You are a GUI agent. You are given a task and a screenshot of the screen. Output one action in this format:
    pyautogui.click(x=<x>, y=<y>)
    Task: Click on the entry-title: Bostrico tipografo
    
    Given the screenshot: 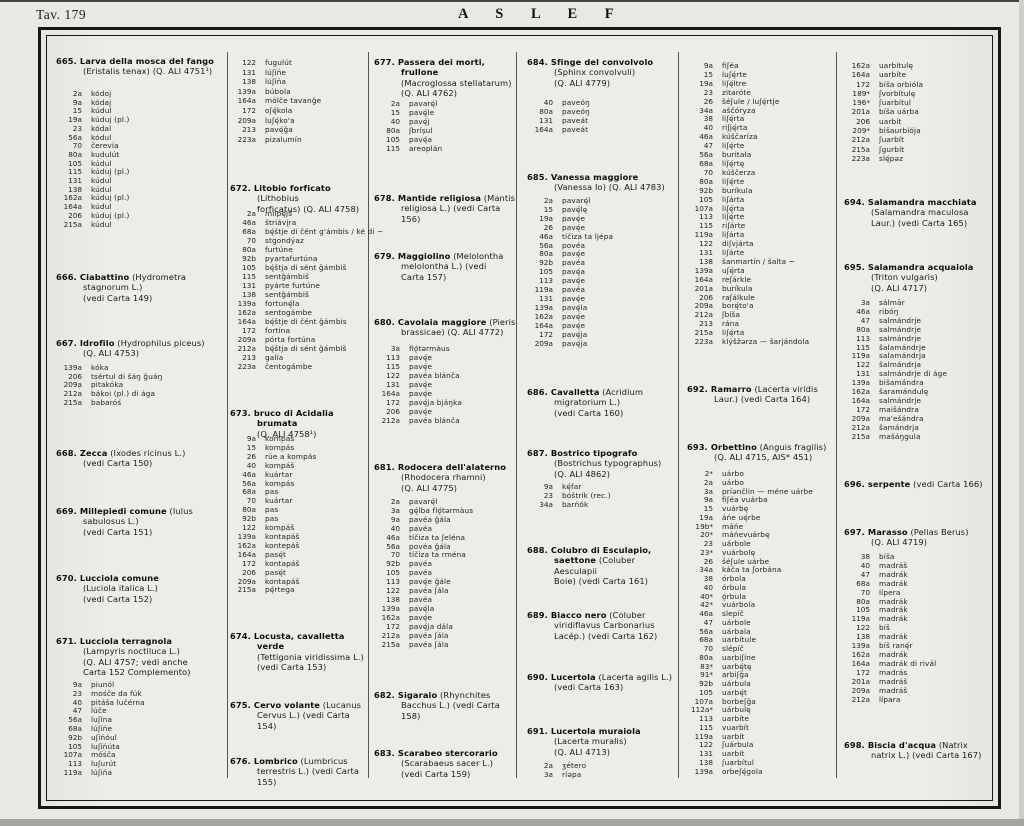 What is the action you would take?
    pyautogui.click(x=594, y=453)
    